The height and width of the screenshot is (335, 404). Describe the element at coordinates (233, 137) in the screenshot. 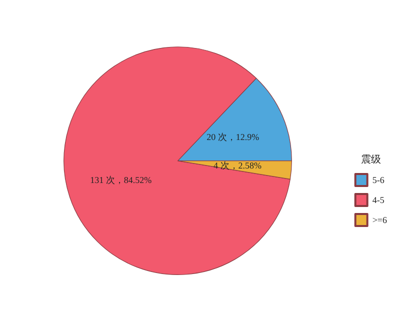

I see `data-label: 20 次，12.9%` at that location.